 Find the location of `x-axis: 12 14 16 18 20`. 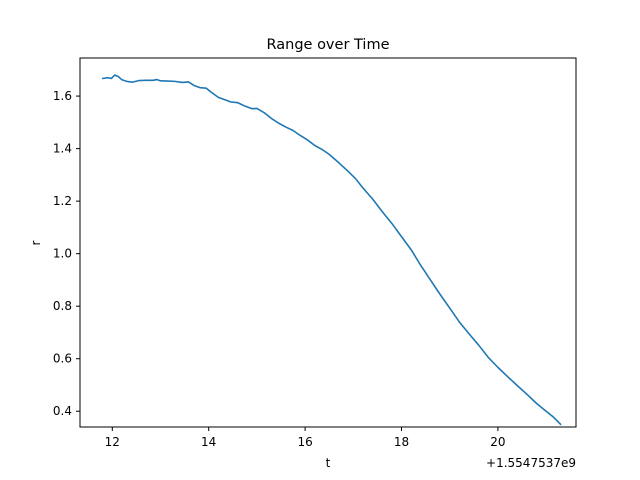

x-axis: 12 14 16 18 20 is located at coordinates (305, 438).